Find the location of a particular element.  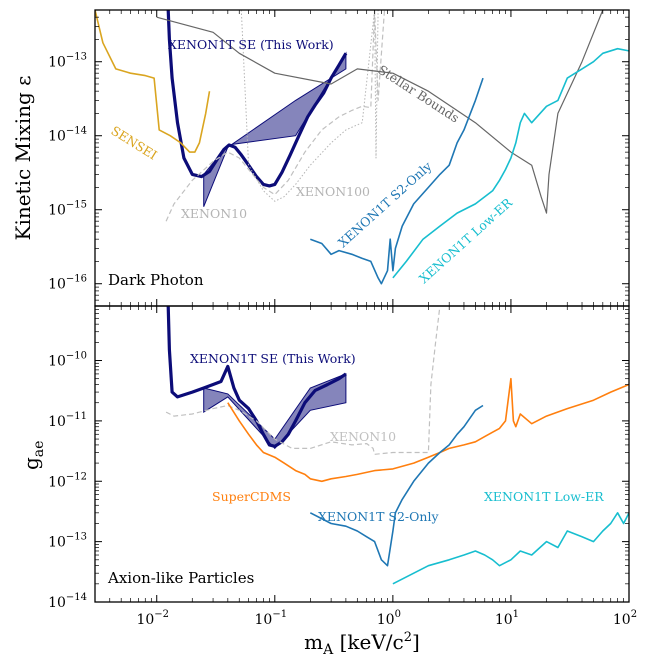

se-uncertainty-band is located at coordinates (275, 129).